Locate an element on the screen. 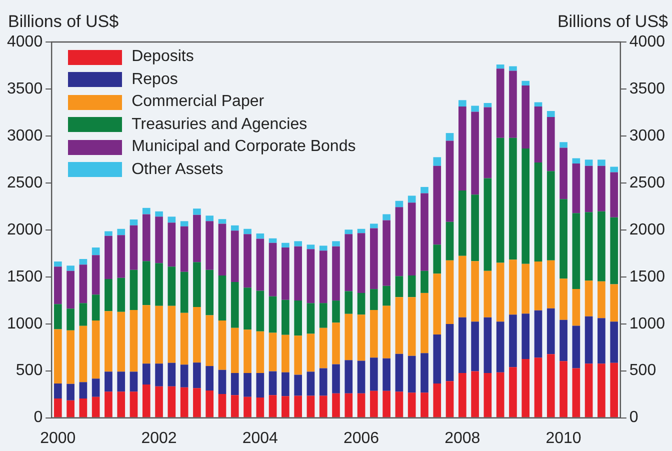  y-tick-label: 3000 is located at coordinates (25, 135).